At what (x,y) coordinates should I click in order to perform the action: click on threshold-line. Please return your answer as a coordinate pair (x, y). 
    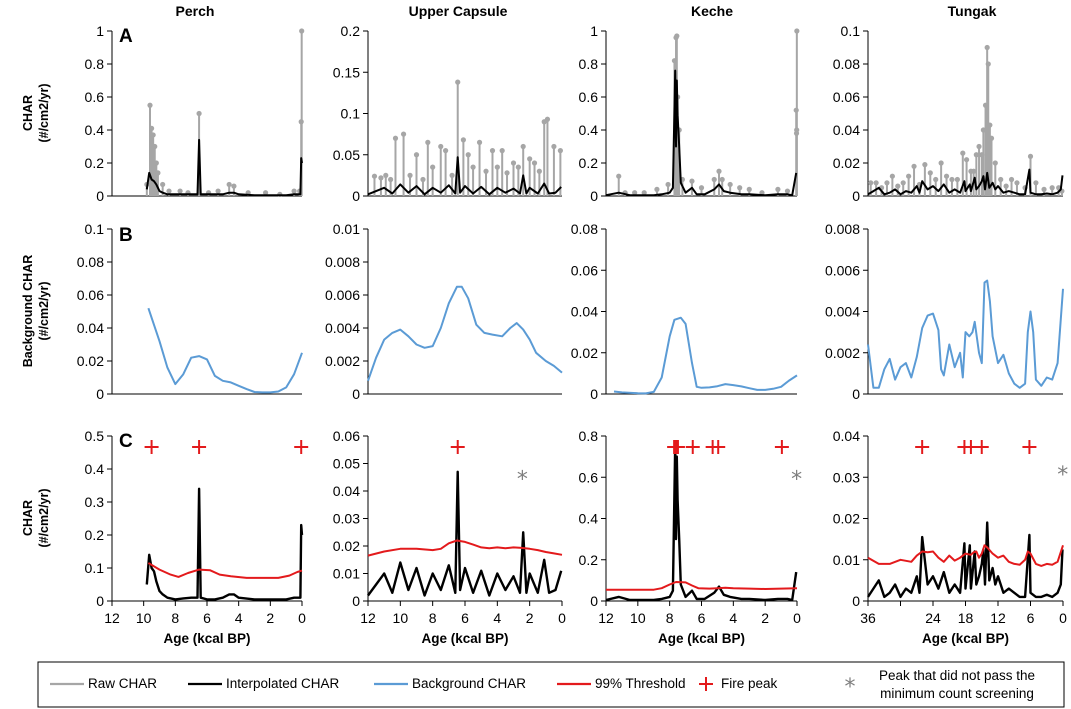
    Looking at the image, I should click on (702, 586).